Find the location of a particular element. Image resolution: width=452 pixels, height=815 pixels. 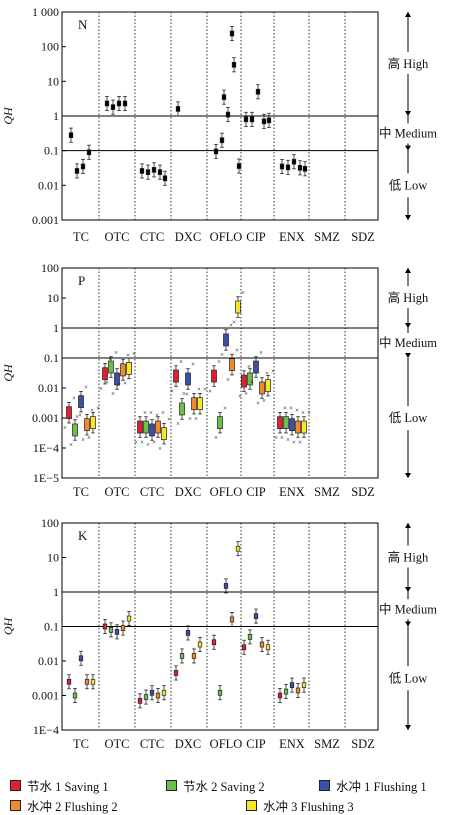

y-tick-label: 1E−5 is located at coordinates (46, 478).